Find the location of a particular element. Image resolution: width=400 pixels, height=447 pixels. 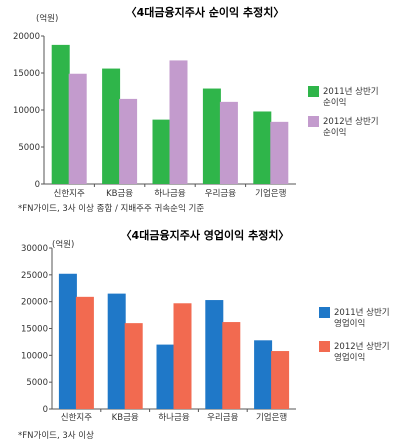

y-tick-label: 25000 is located at coordinates (34, 276).